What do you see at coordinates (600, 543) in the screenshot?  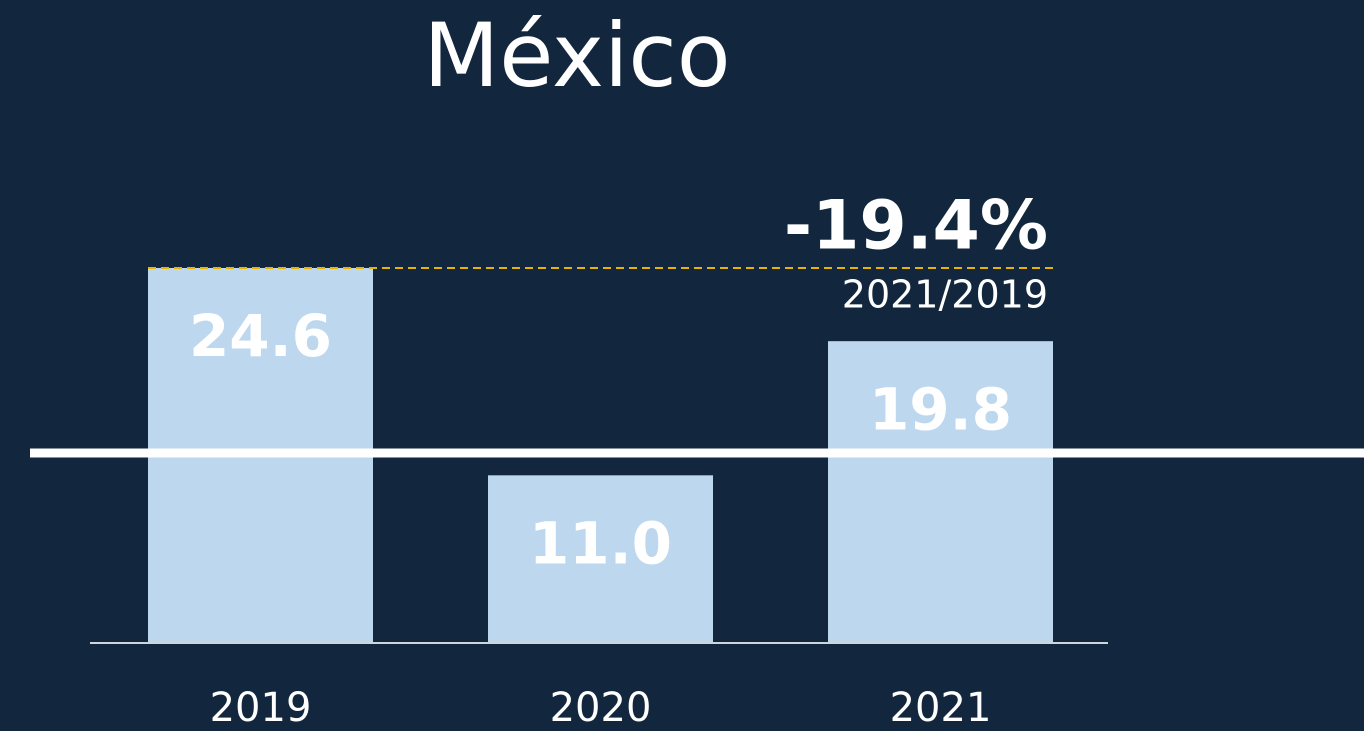 I see `value-label: 11.0` at bounding box center [600, 543].